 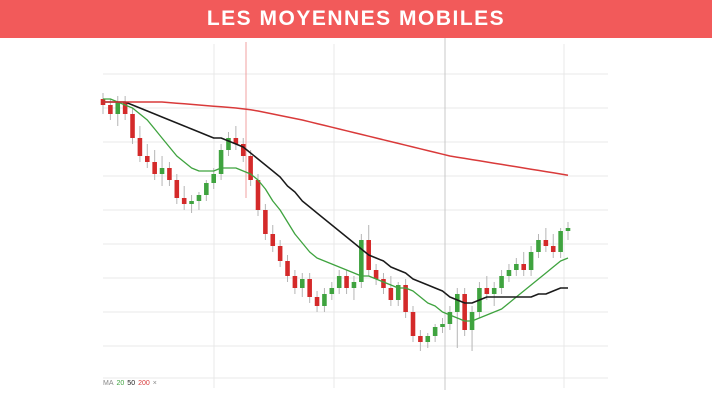 What do you see at coordinates (108, 383) in the screenshot?
I see `legend-prefix: MA` at bounding box center [108, 383].